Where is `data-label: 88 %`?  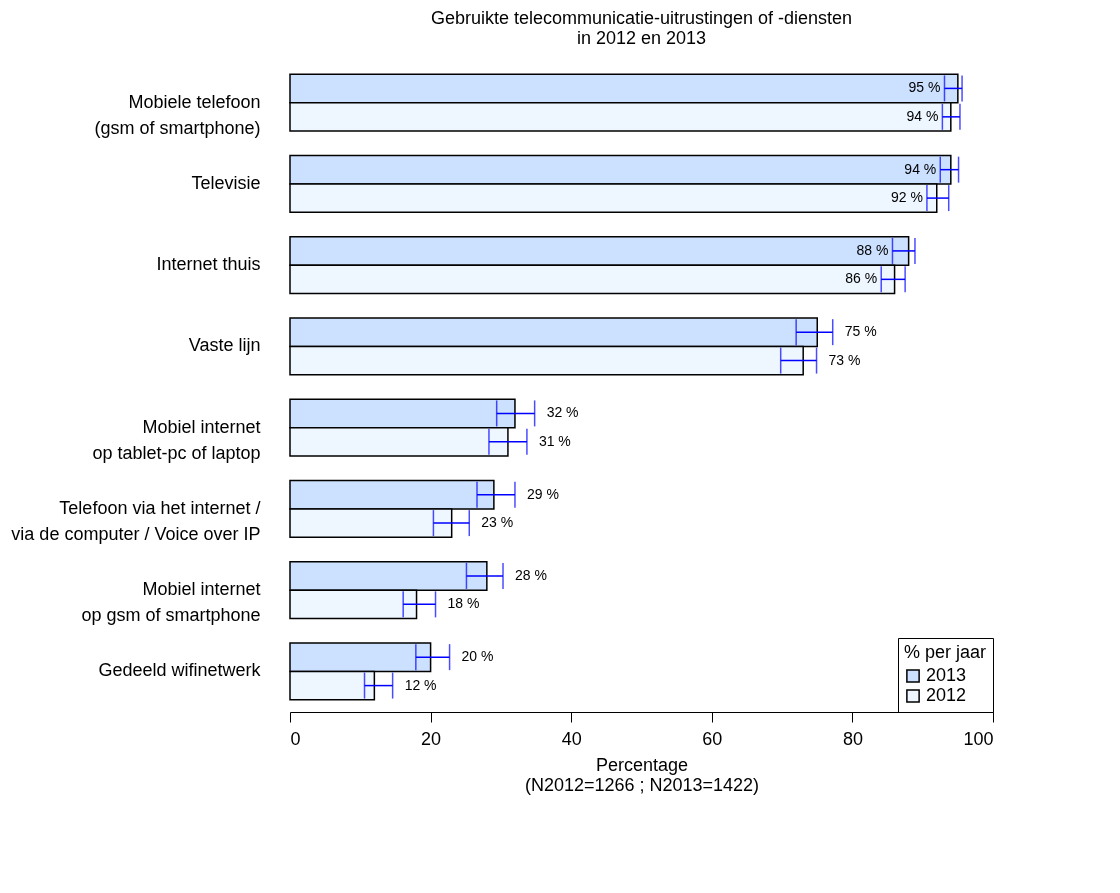 data-label: 88 % is located at coordinates (872, 249).